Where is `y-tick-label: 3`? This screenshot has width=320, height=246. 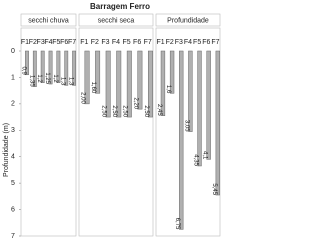 y-tick-label: 3 is located at coordinates (13, 130).